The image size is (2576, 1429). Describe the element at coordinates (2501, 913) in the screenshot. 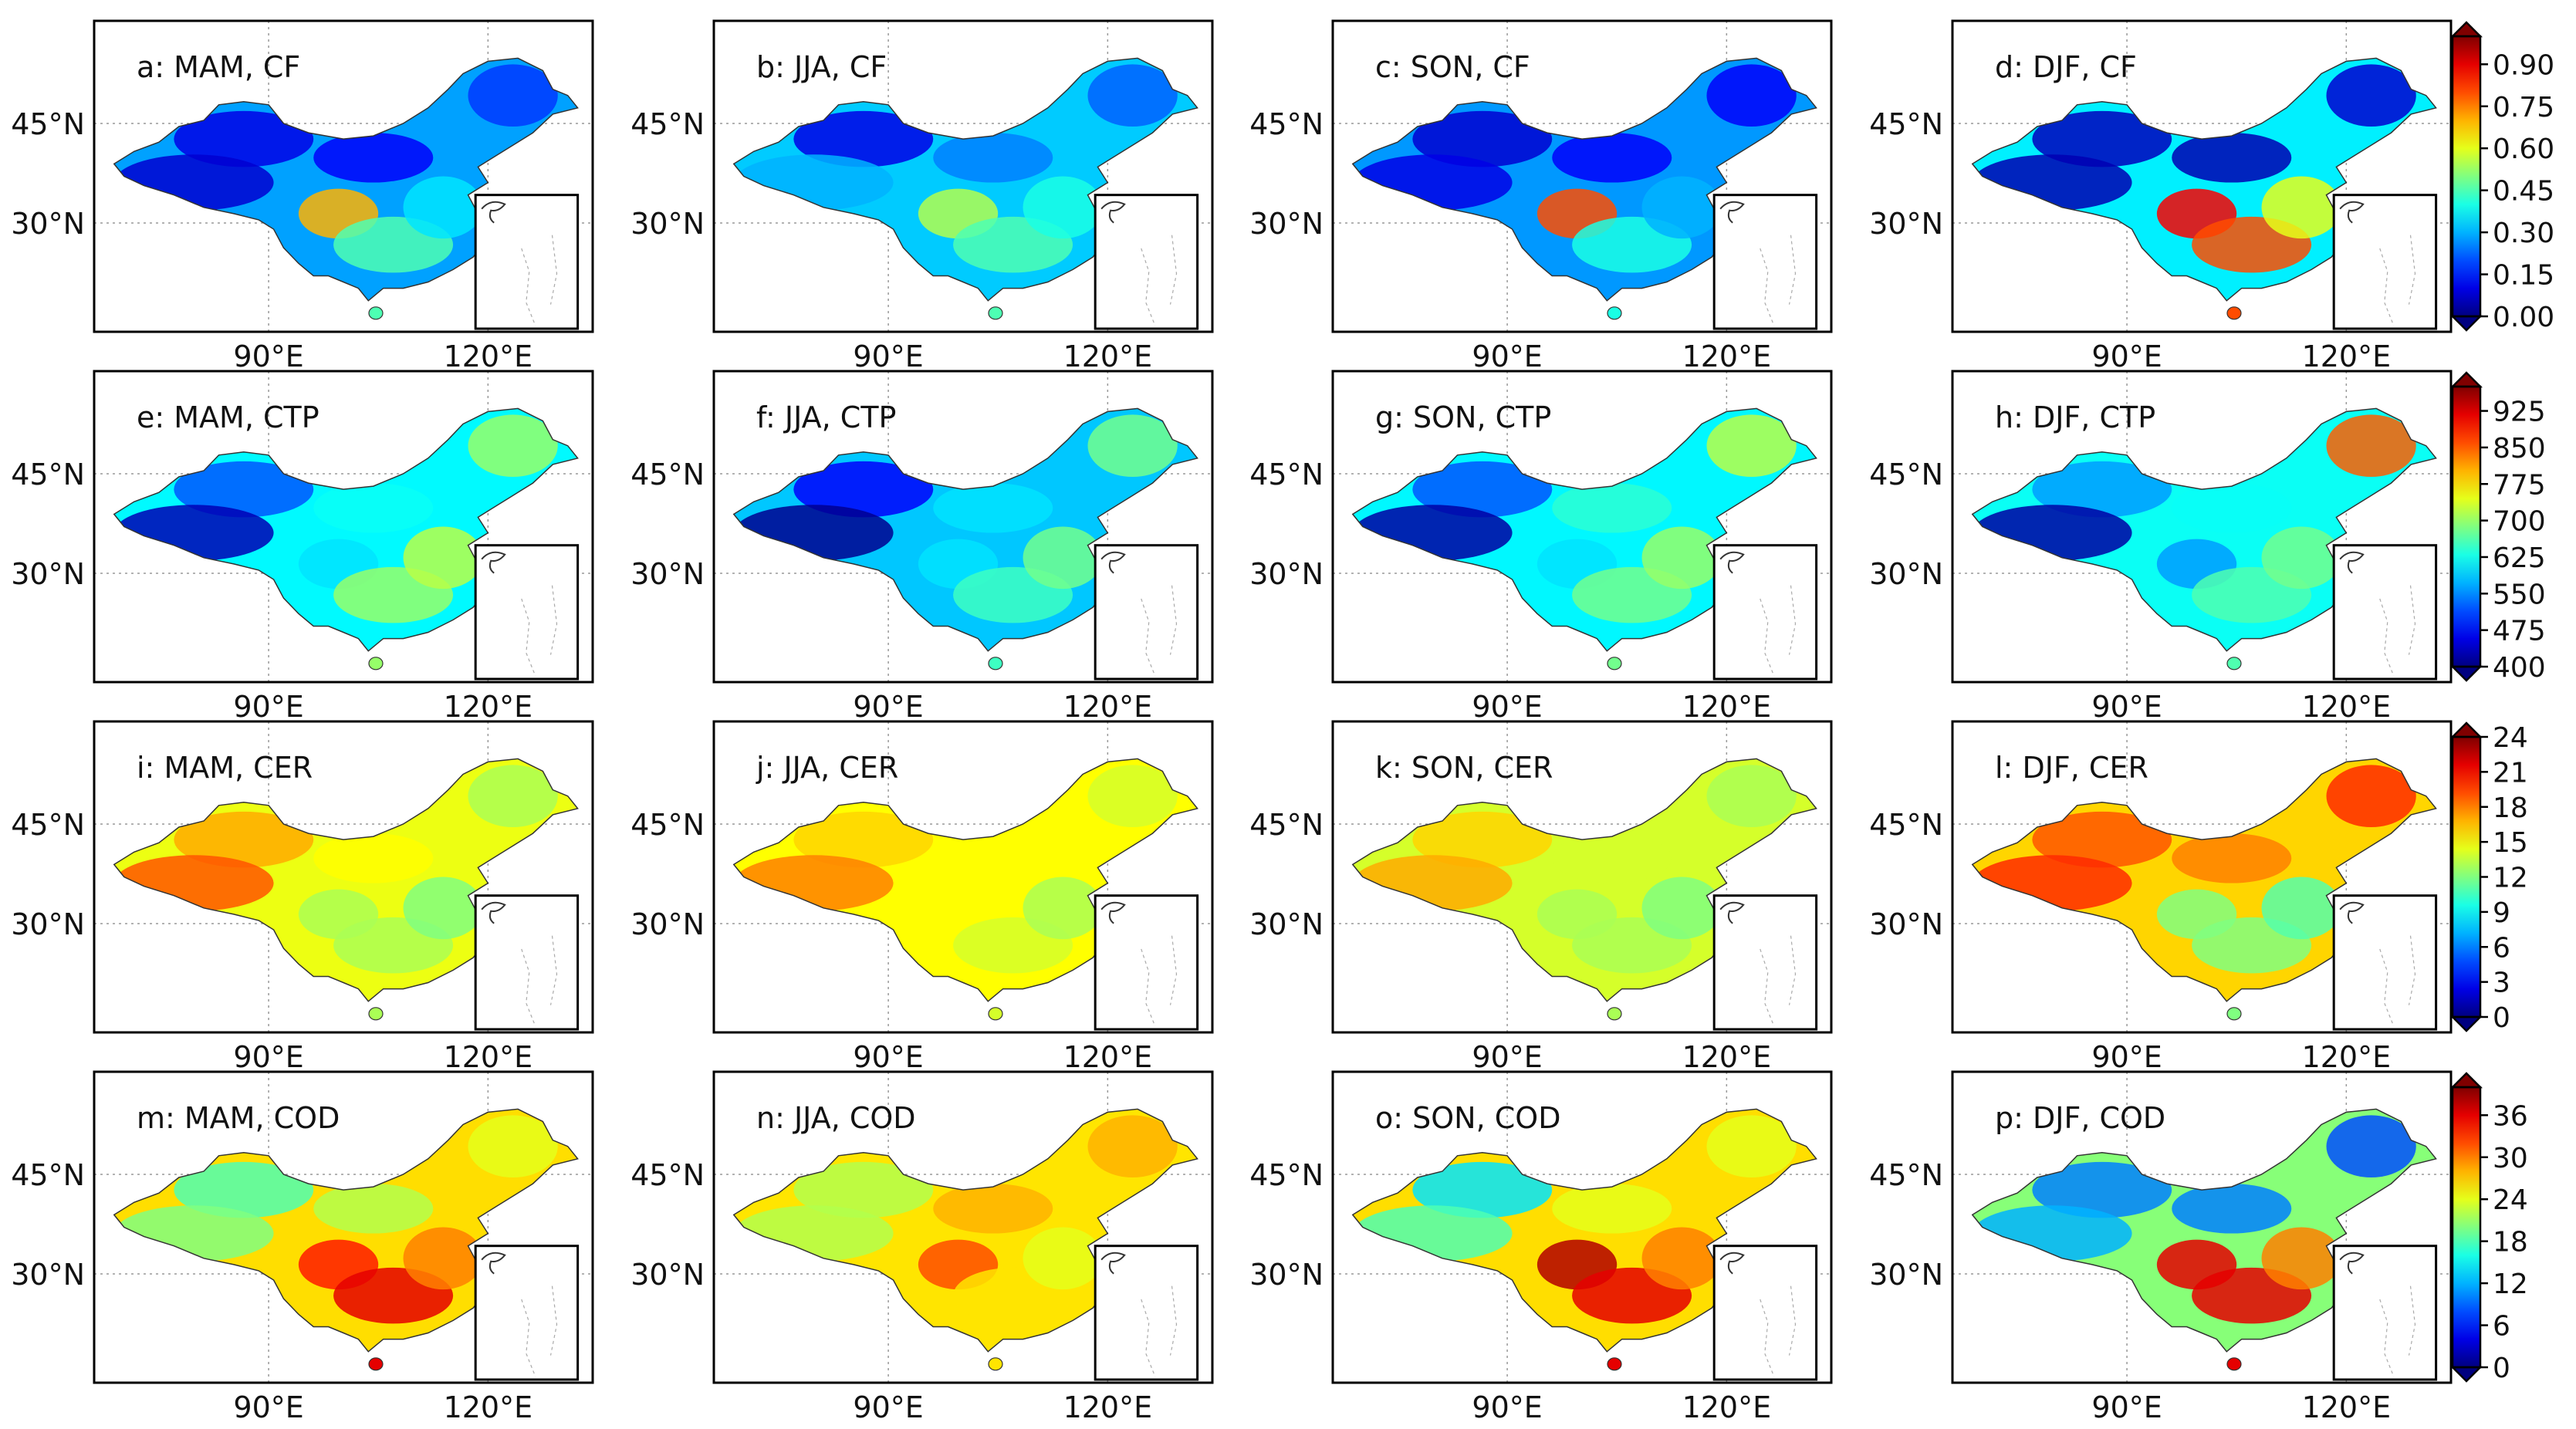

I see `colorbar-tick-label: 9` at that location.